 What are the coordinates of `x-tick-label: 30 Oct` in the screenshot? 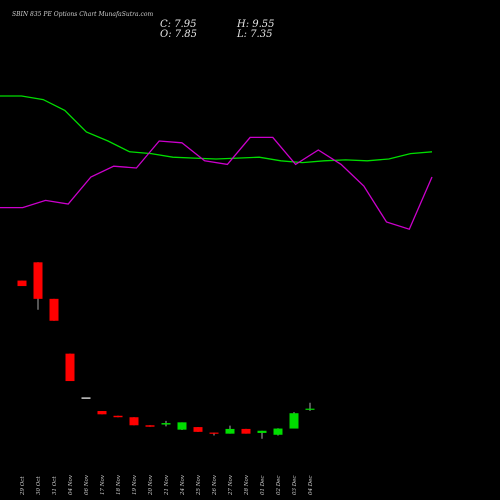 It's located at (39, 485).